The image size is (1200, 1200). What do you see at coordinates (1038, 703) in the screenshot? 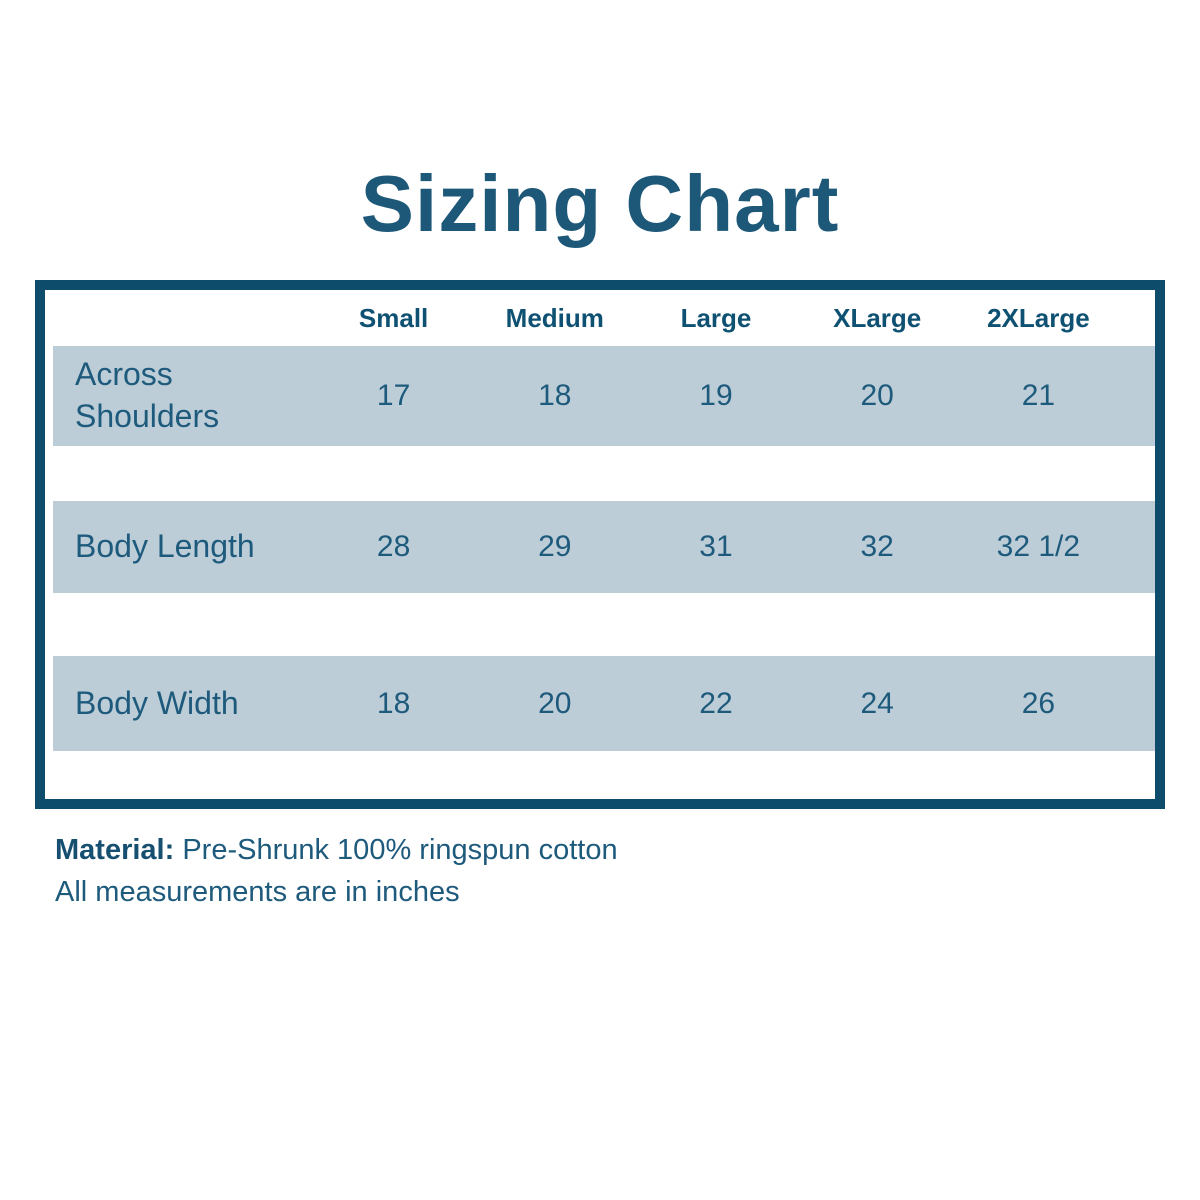
I see `cell-value: 26` at bounding box center [1038, 703].